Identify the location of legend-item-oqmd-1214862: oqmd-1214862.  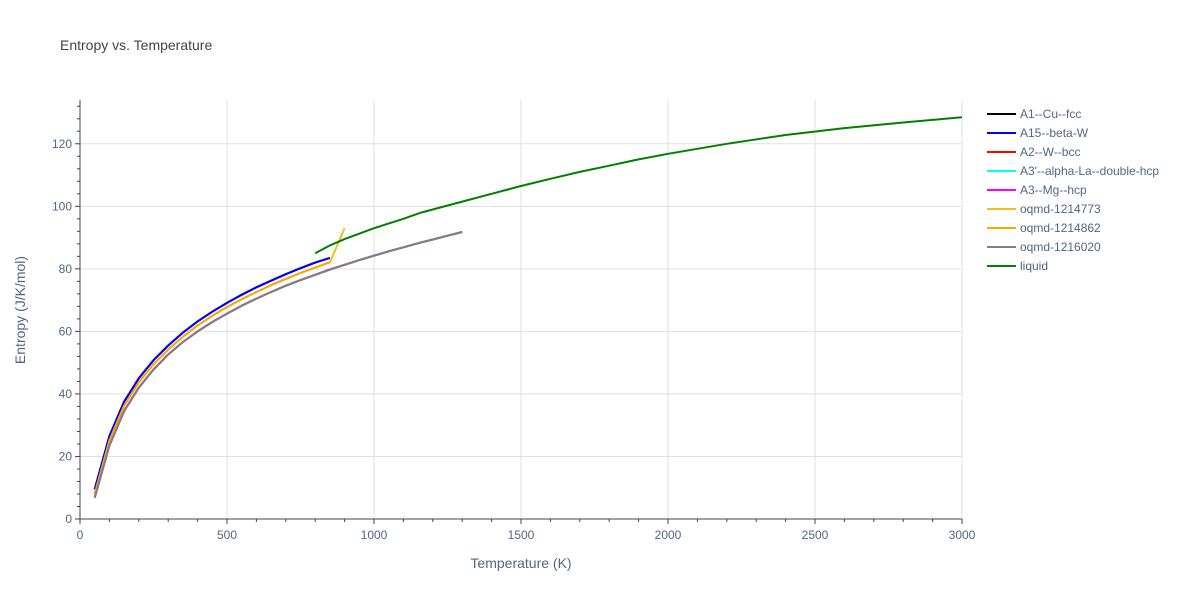
(1044, 228).